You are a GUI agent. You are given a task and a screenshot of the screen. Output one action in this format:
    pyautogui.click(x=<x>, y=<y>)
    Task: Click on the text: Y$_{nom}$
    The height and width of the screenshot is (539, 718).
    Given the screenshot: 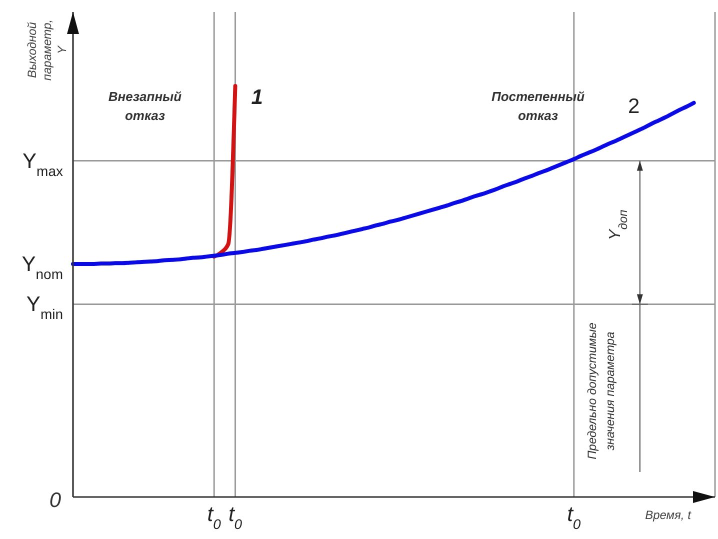 What is the action you would take?
    pyautogui.click(x=42, y=267)
    